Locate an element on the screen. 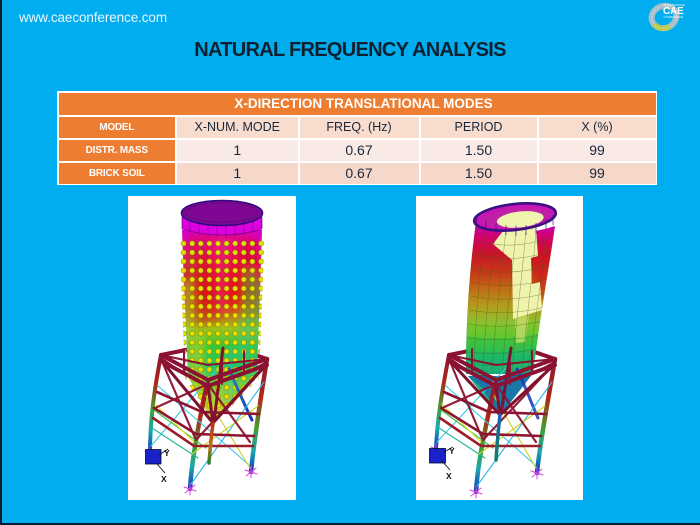  svg-text: CONFERENCE is located at coordinates (674, 17).